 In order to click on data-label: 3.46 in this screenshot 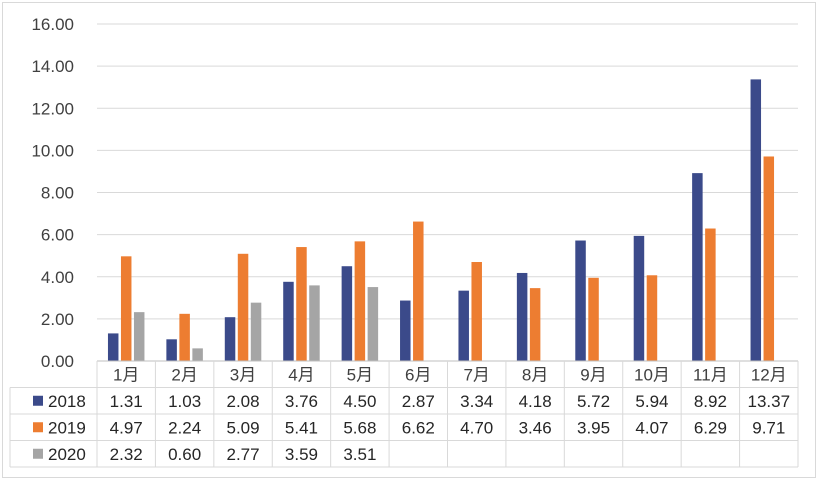, I will do `click(535, 427)`.